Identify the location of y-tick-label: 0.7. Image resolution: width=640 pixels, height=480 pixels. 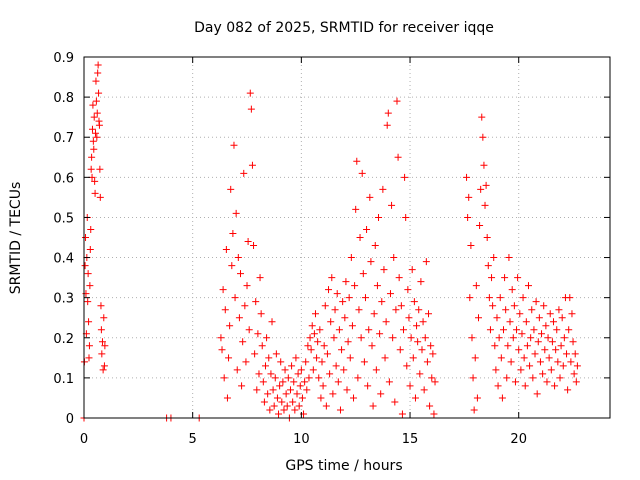
(63, 138).